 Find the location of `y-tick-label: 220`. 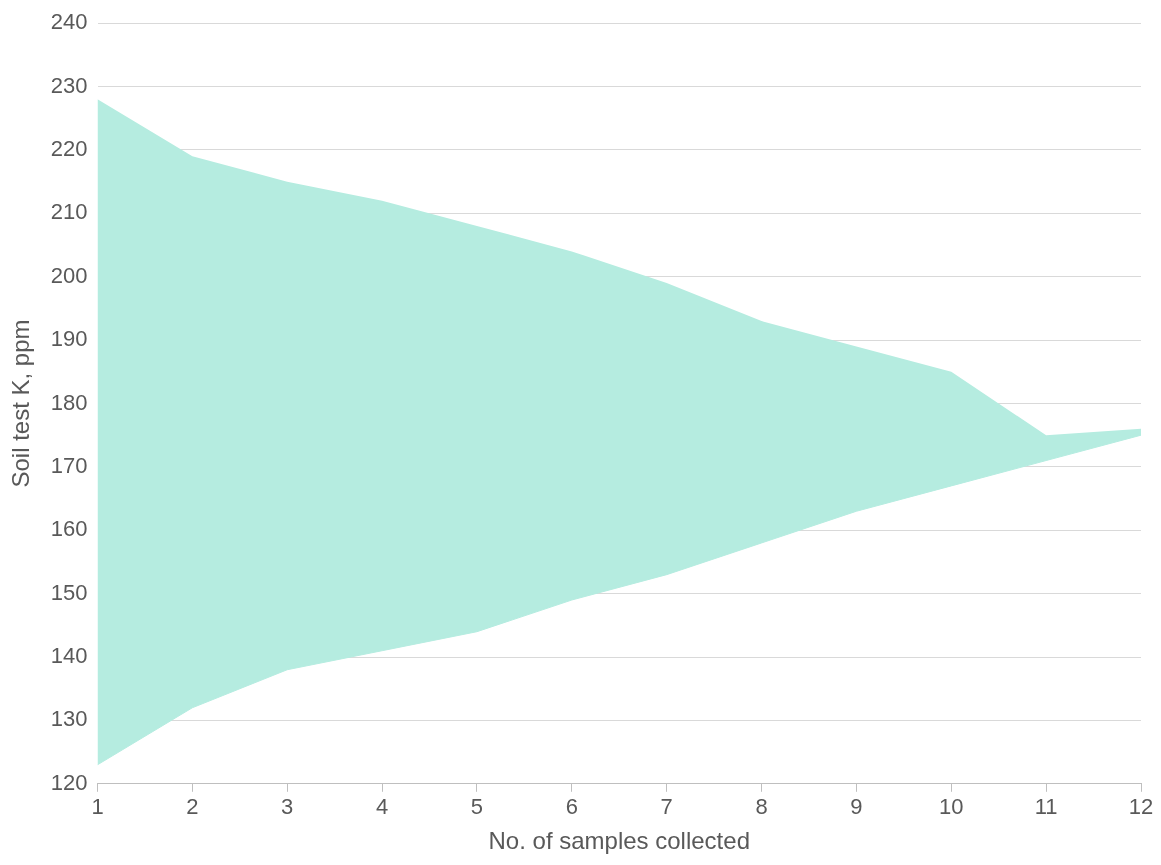

y-tick-label: 220 is located at coordinates (69, 149).